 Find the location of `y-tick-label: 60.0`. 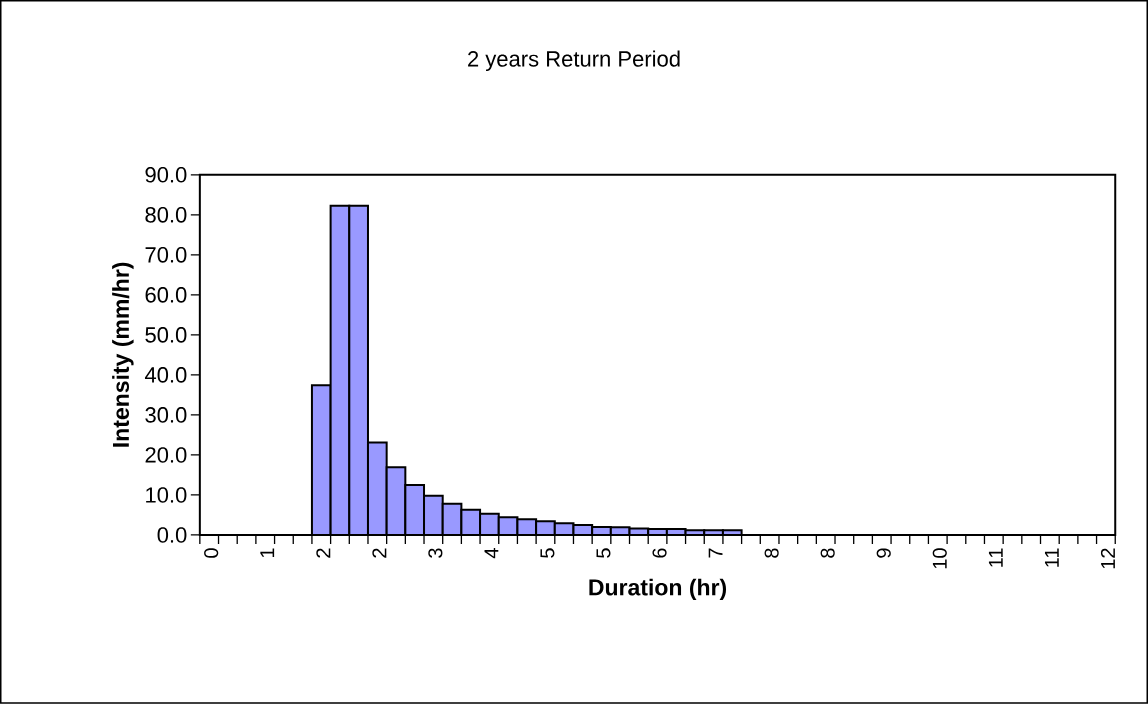

y-tick-label: 60.0 is located at coordinates (166, 295).